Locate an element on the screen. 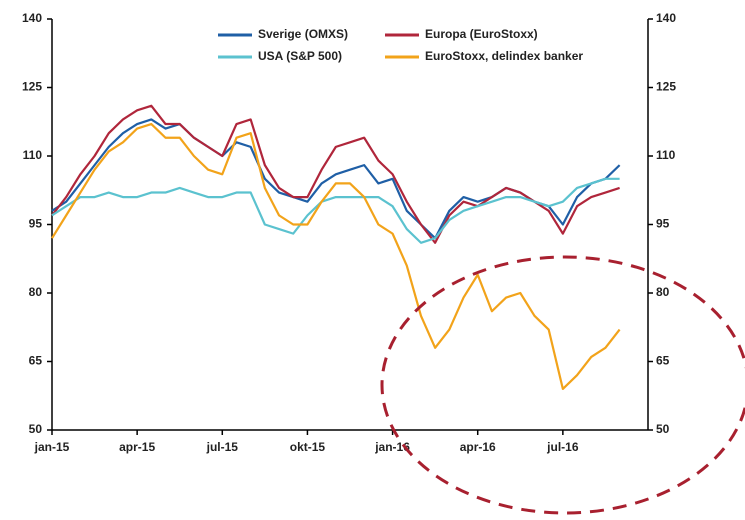  y2-tick-label: 140 is located at coordinates (666, 18).